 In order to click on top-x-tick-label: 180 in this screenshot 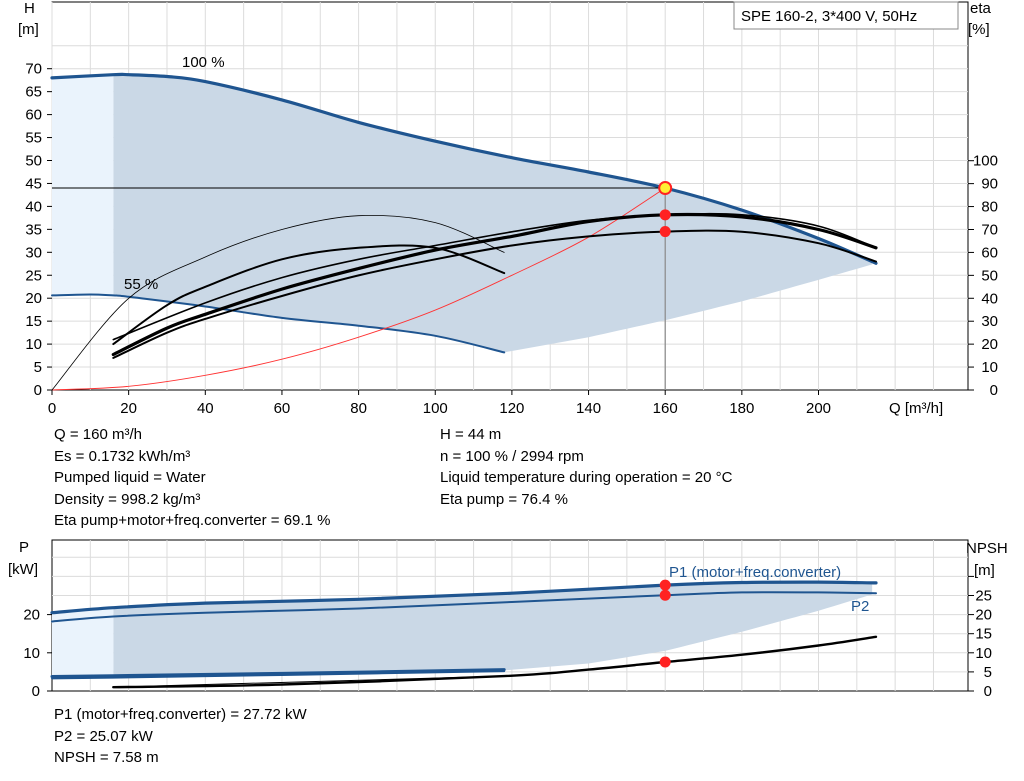, I will do `click(741, 408)`.